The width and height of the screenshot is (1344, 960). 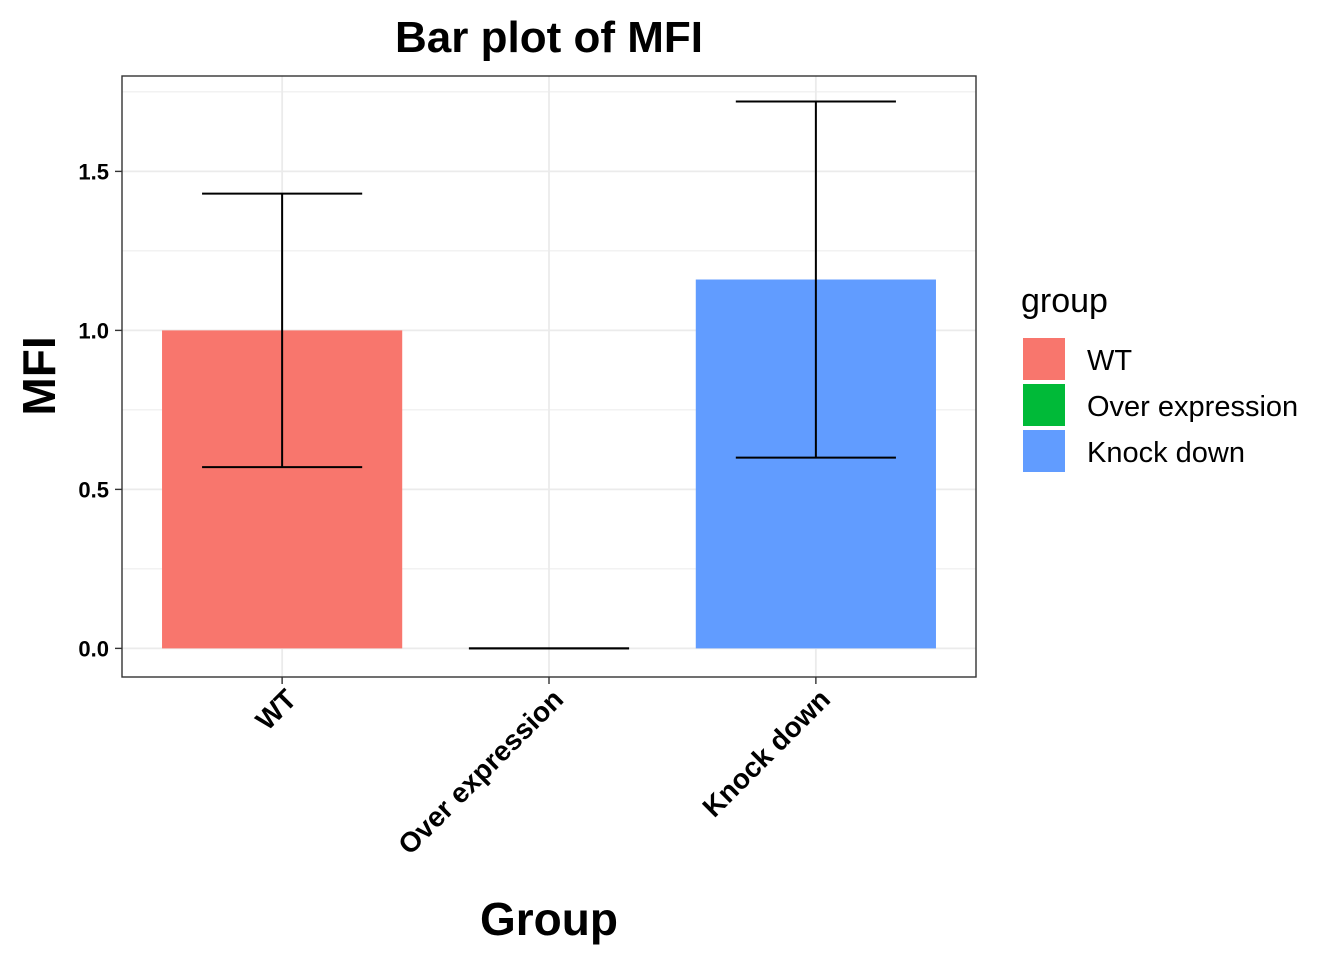 I want to click on x-axis-title: Group, so click(x=549, y=919).